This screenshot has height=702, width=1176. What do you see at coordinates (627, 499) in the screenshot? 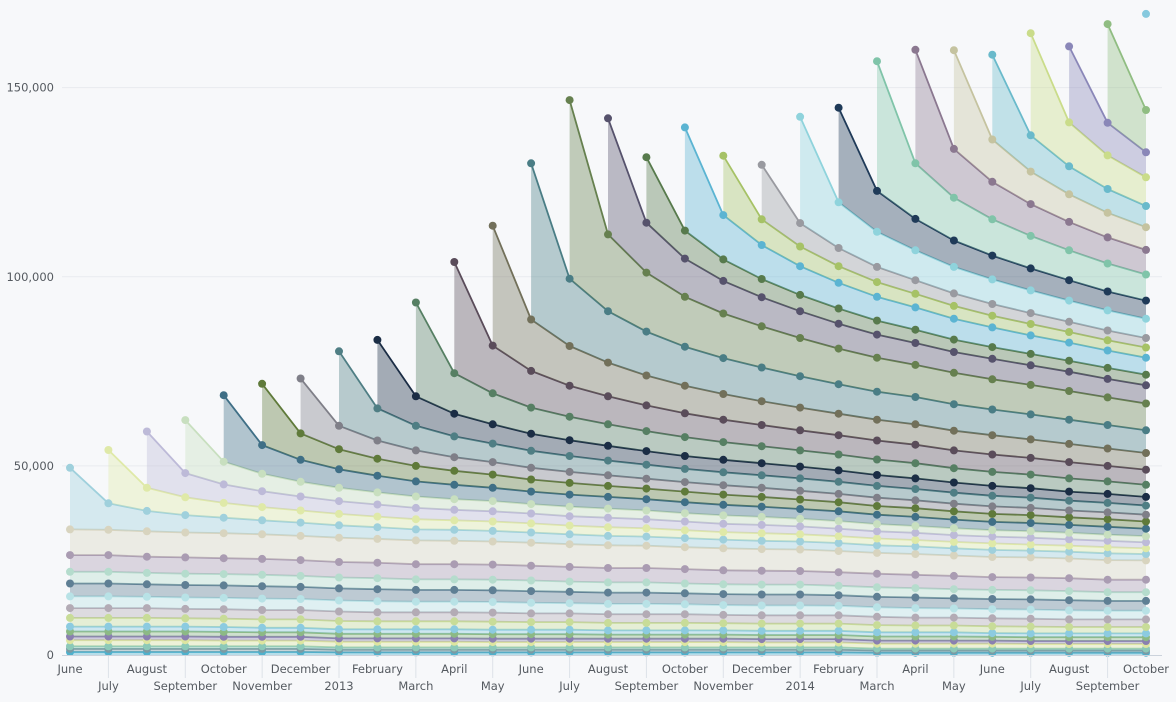
I see `series-line` at bounding box center [627, 499].